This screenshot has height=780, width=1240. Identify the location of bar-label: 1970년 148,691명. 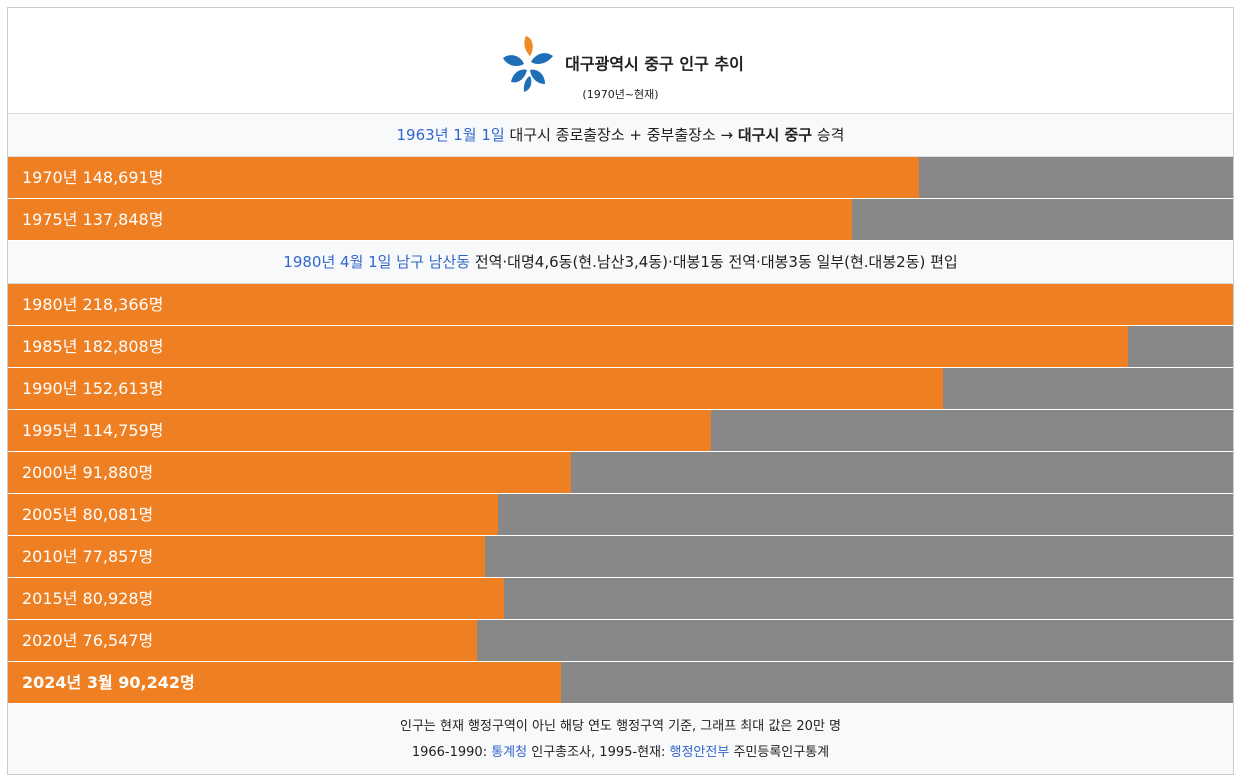
(92, 177).